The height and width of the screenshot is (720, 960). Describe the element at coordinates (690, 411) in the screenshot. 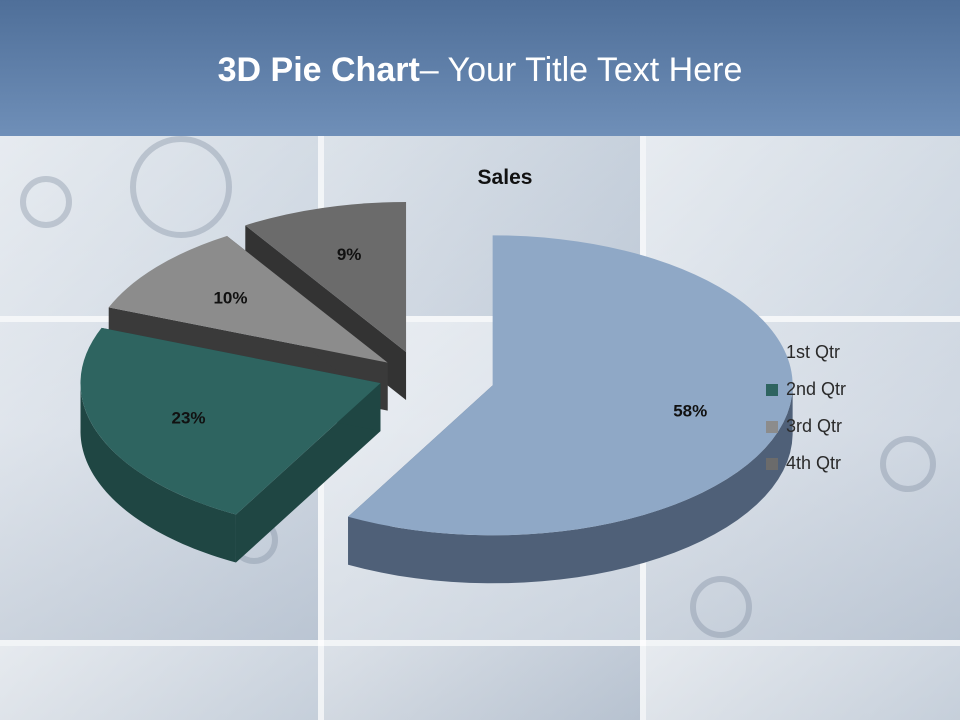

I see `data-label: 58%` at that location.